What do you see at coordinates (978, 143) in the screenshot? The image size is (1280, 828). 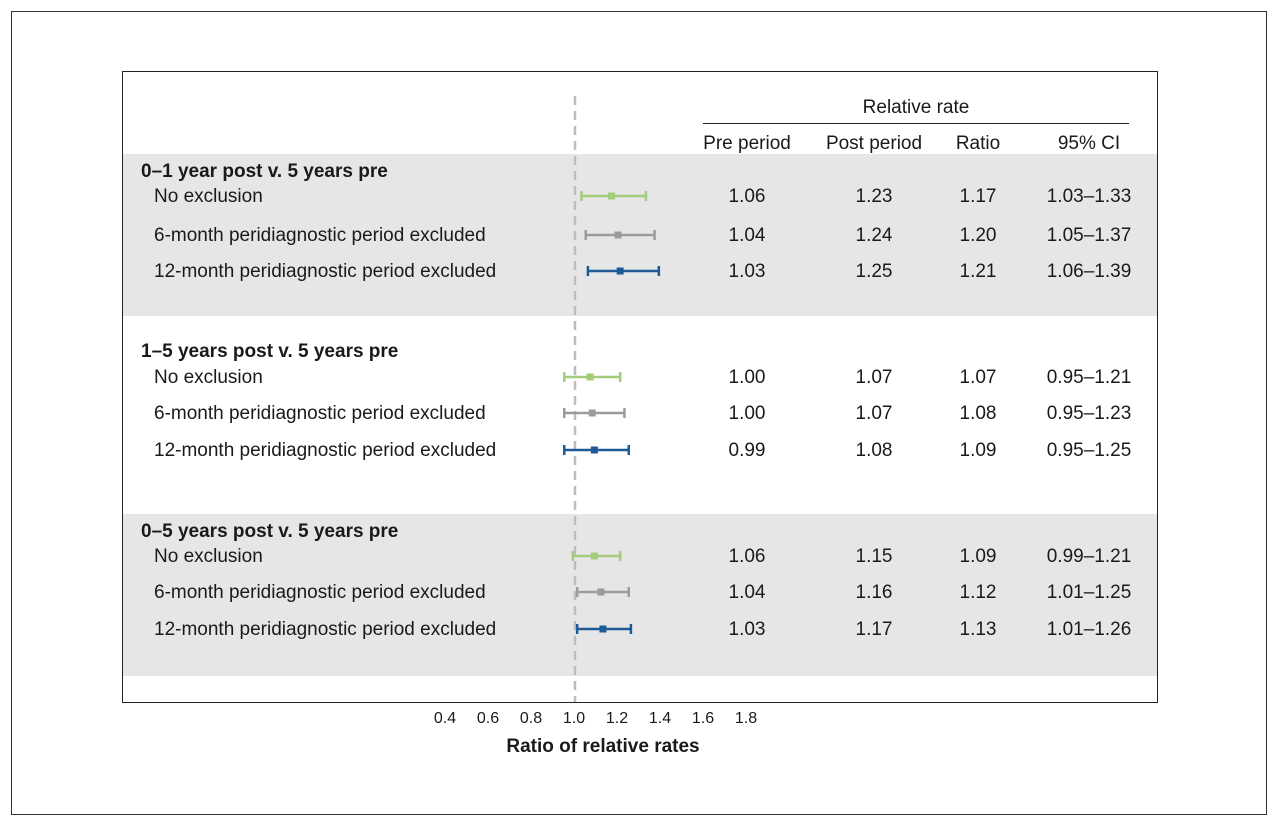 I see `ratio-header: Ratio` at bounding box center [978, 143].